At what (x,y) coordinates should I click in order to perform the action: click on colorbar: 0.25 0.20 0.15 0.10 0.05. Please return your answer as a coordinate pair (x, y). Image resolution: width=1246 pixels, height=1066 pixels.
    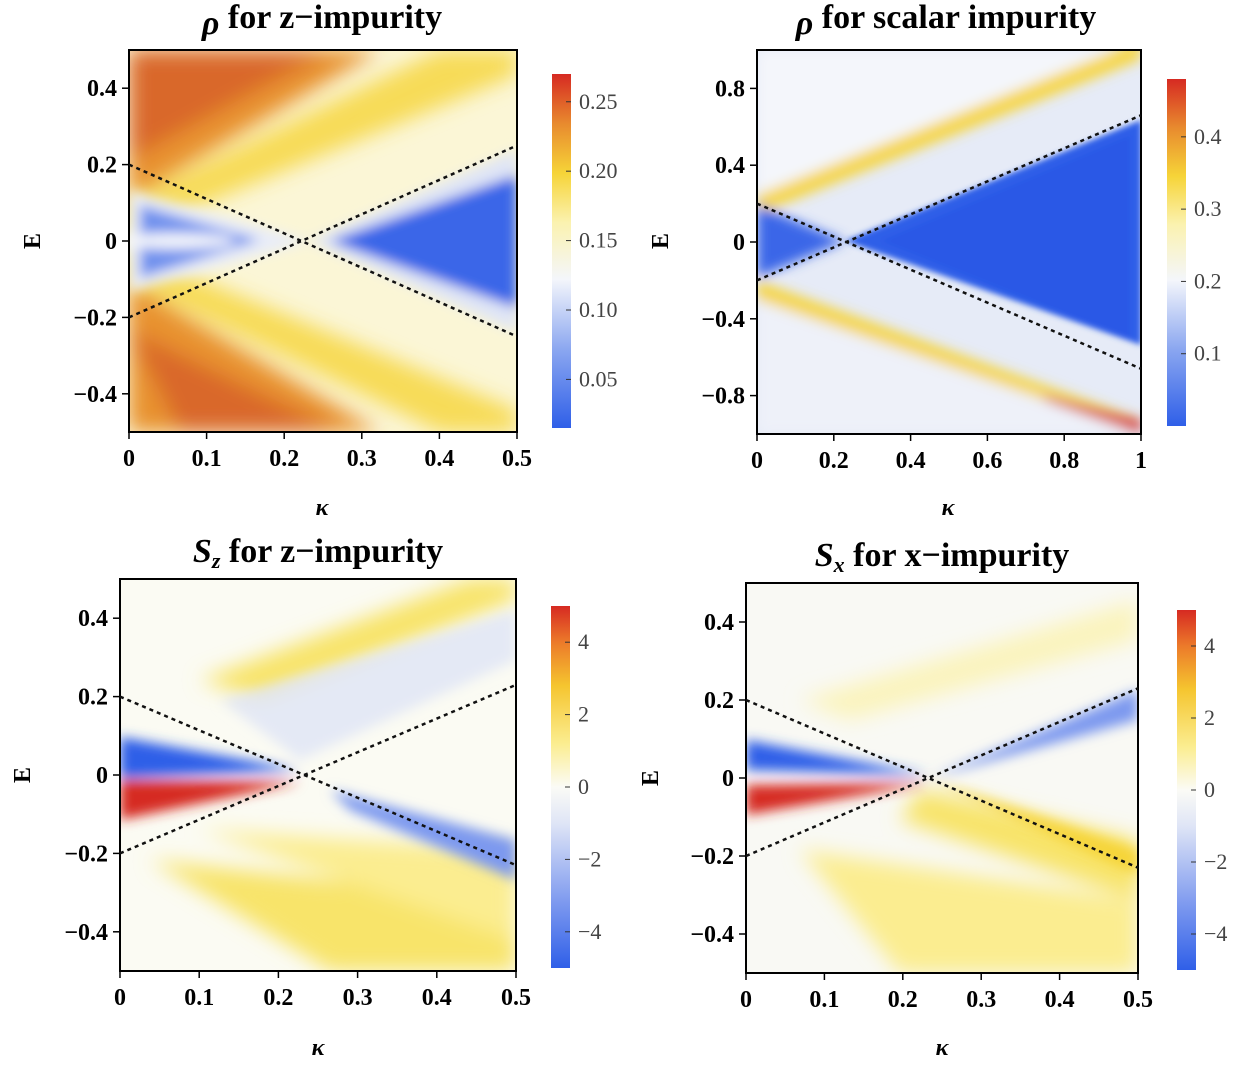
    Looking at the image, I should click on (585, 251).